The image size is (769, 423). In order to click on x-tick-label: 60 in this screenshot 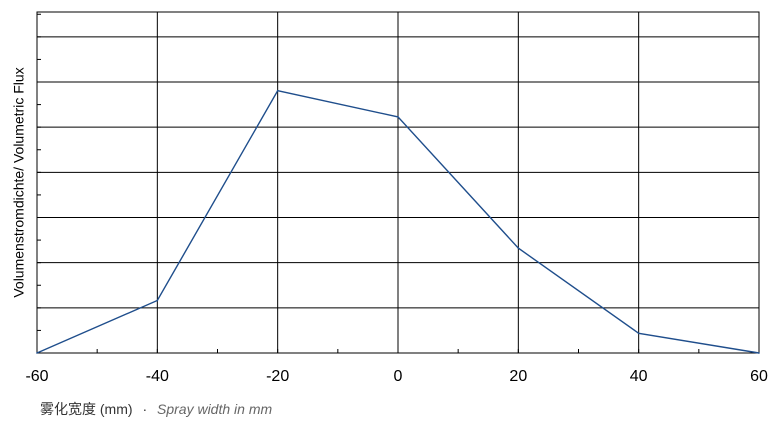, I will do `click(759, 376)`.